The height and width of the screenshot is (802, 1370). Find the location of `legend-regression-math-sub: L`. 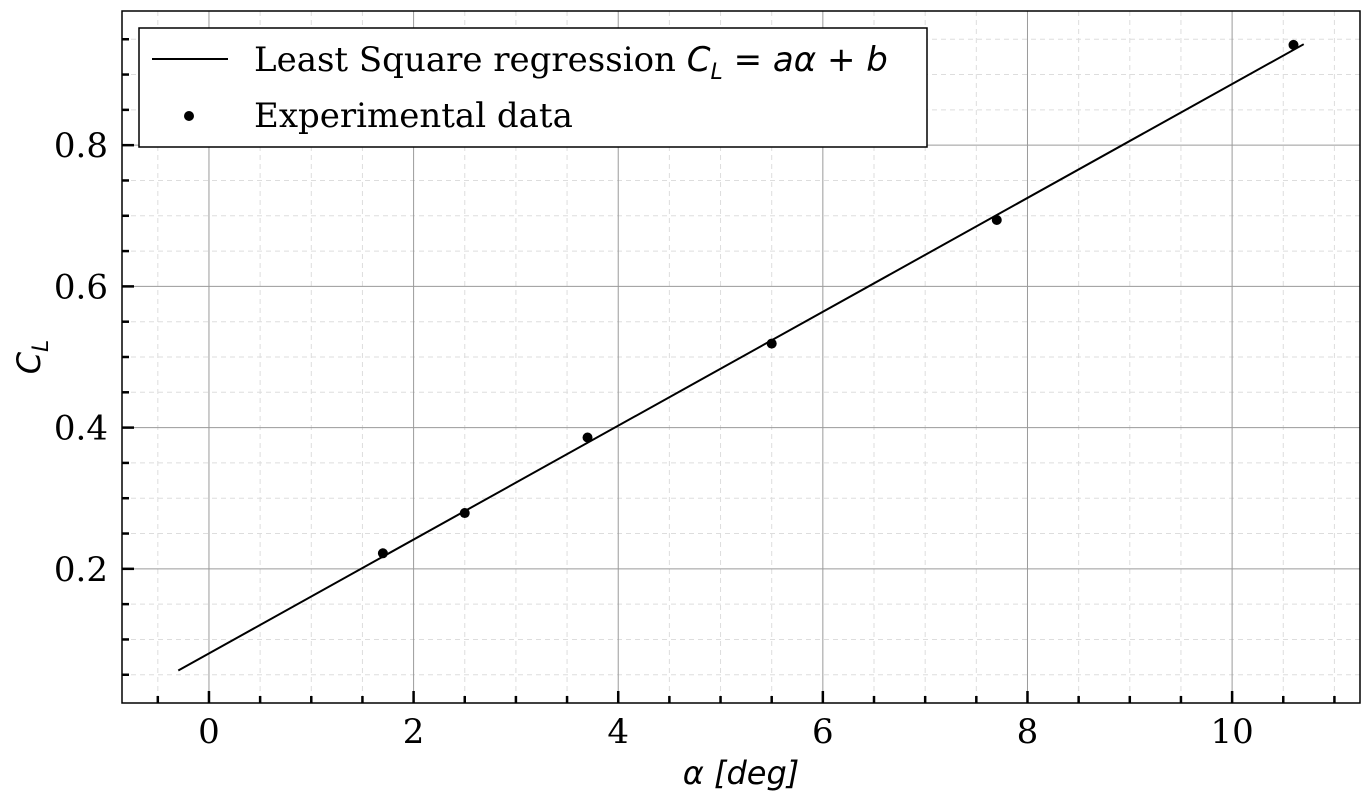

legend-regression-math-sub: L is located at coordinates (717, 72).